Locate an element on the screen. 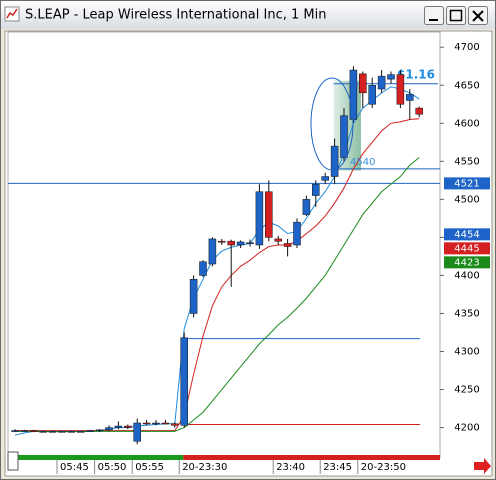 The width and height of the screenshot is (496, 480). y-tick-label: 4350 is located at coordinates (466, 313).